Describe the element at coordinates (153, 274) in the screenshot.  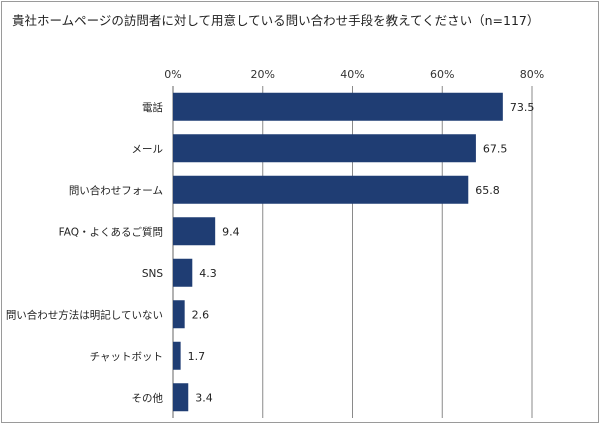
I see `category-label: SNS` at that location.